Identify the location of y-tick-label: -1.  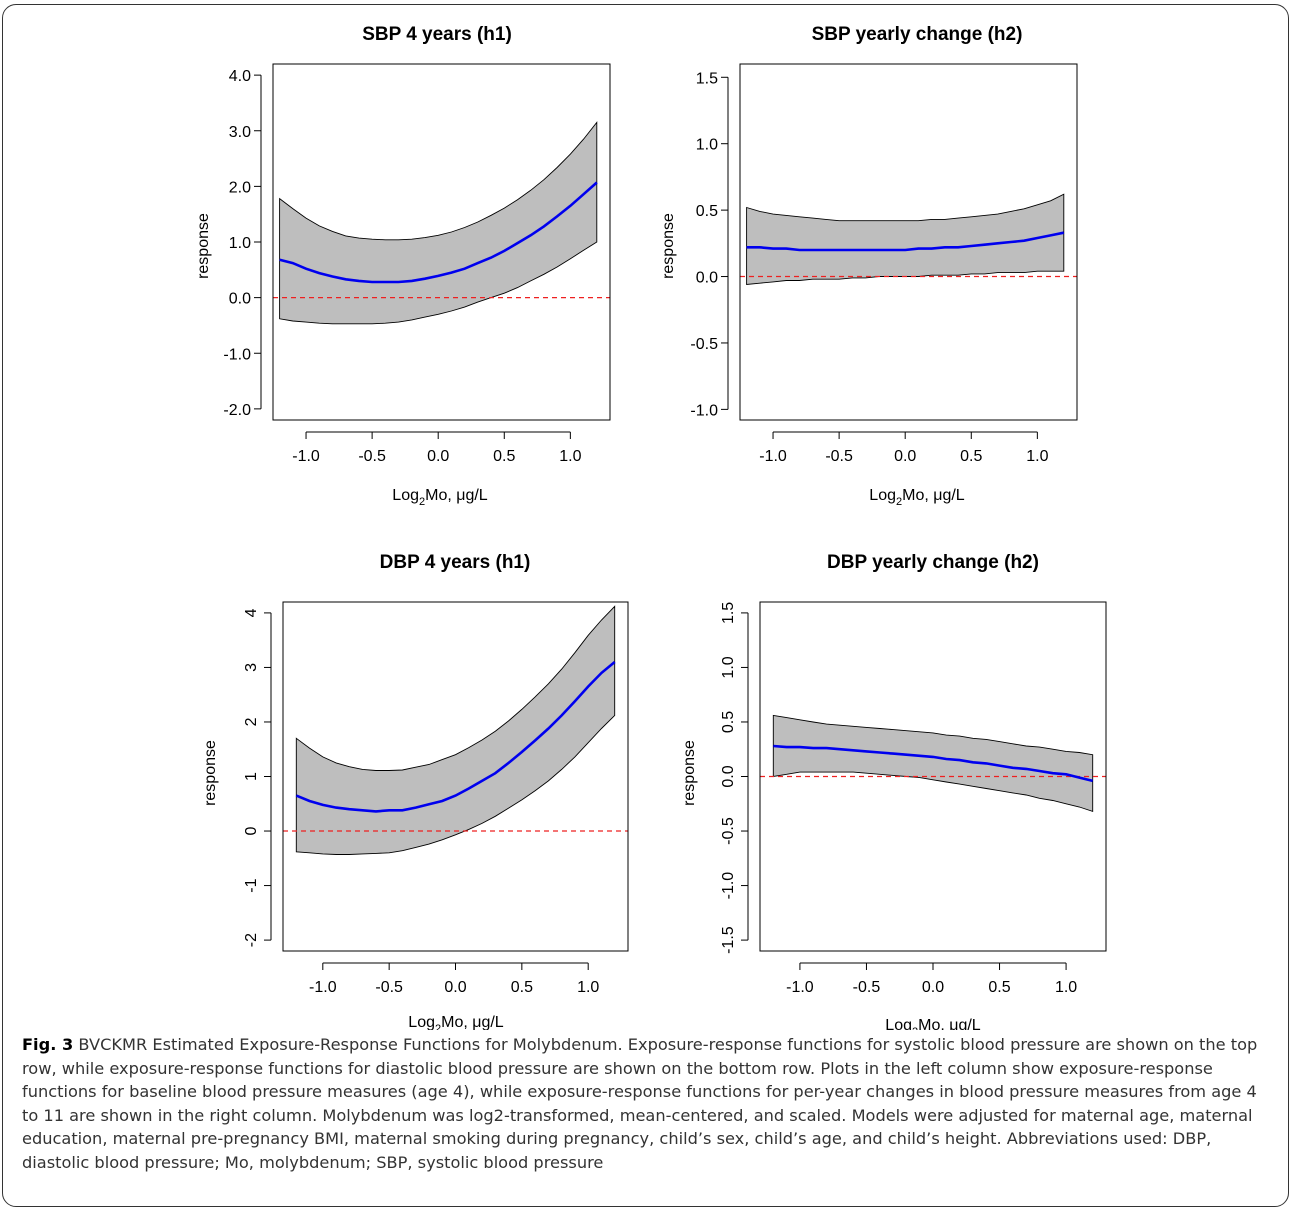
(251, 885).